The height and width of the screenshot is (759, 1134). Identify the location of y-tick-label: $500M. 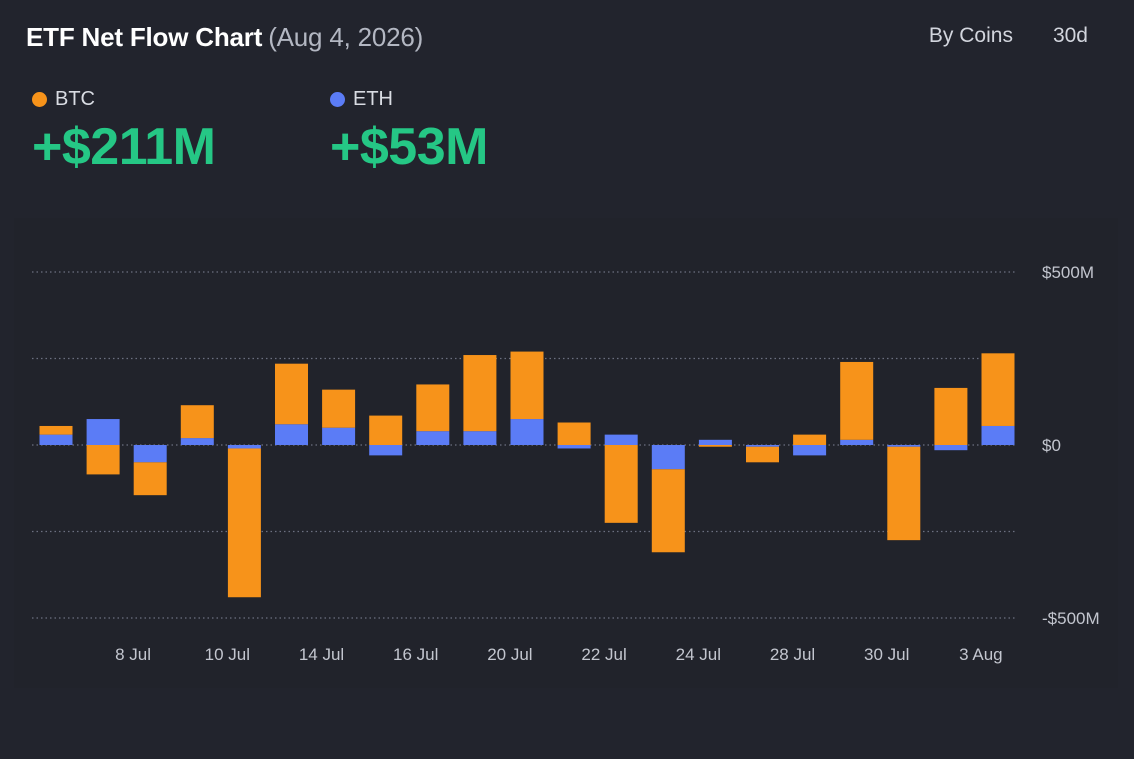
(1068, 272).